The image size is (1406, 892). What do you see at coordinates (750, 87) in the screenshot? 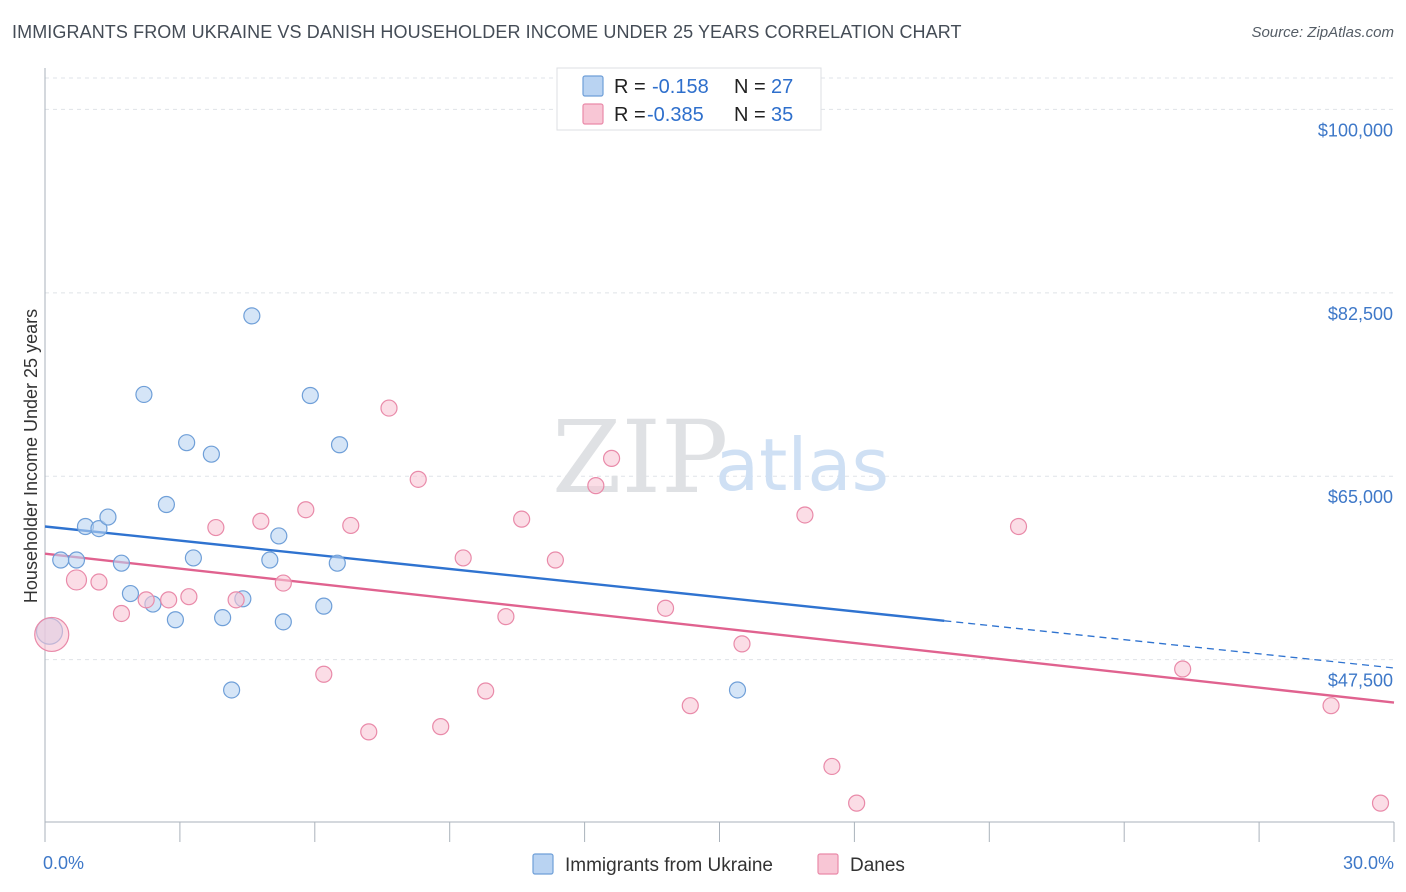
I see `legend-n-label-ukraine: N =` at bounding box center [750, 87].